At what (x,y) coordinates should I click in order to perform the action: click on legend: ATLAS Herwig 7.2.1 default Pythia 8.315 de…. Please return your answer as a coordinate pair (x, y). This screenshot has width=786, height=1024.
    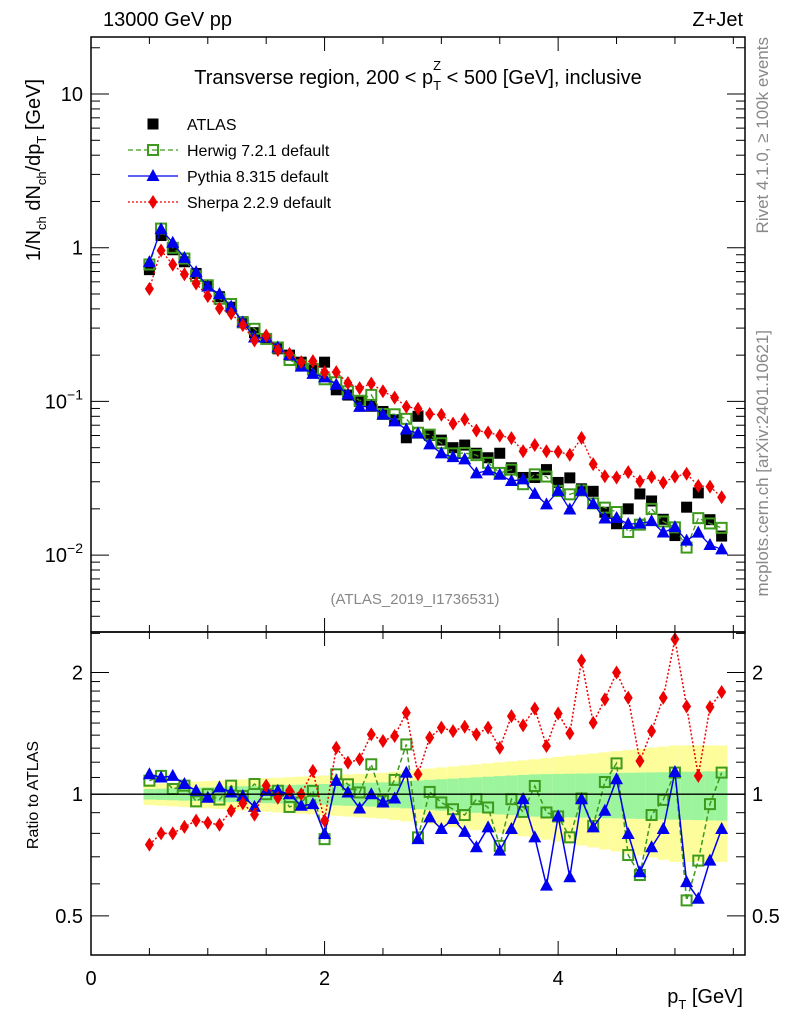
    Looking at the image, I should click on (230, 164).